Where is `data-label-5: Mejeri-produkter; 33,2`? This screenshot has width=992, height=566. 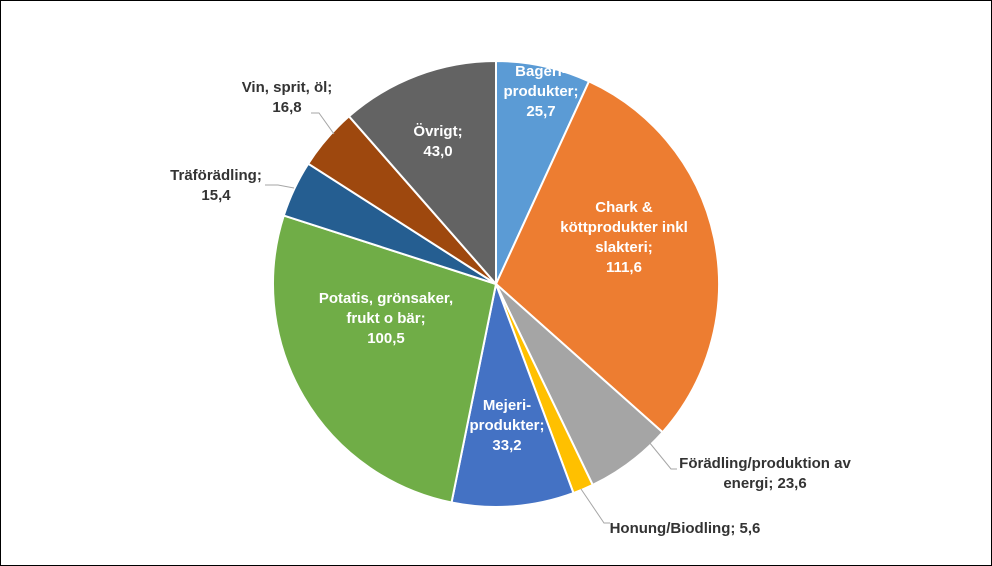
data-label-5: Mejeri-produkter; 33,2 is located at coordinates (507, 425).